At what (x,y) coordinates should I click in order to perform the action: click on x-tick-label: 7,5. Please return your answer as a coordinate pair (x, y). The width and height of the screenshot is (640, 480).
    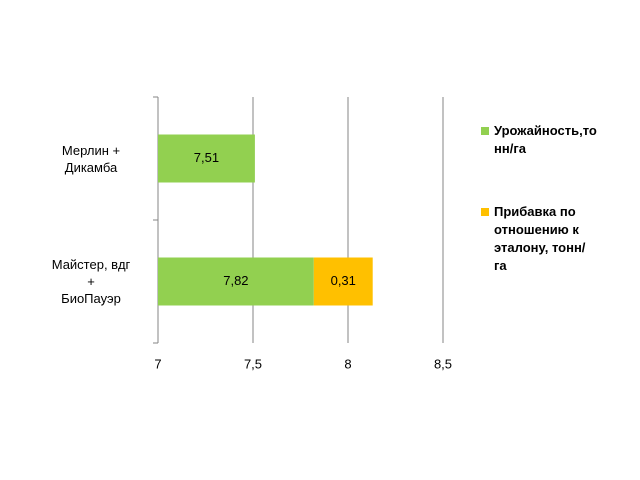
    Looking at the image, I should click on (253, 363).